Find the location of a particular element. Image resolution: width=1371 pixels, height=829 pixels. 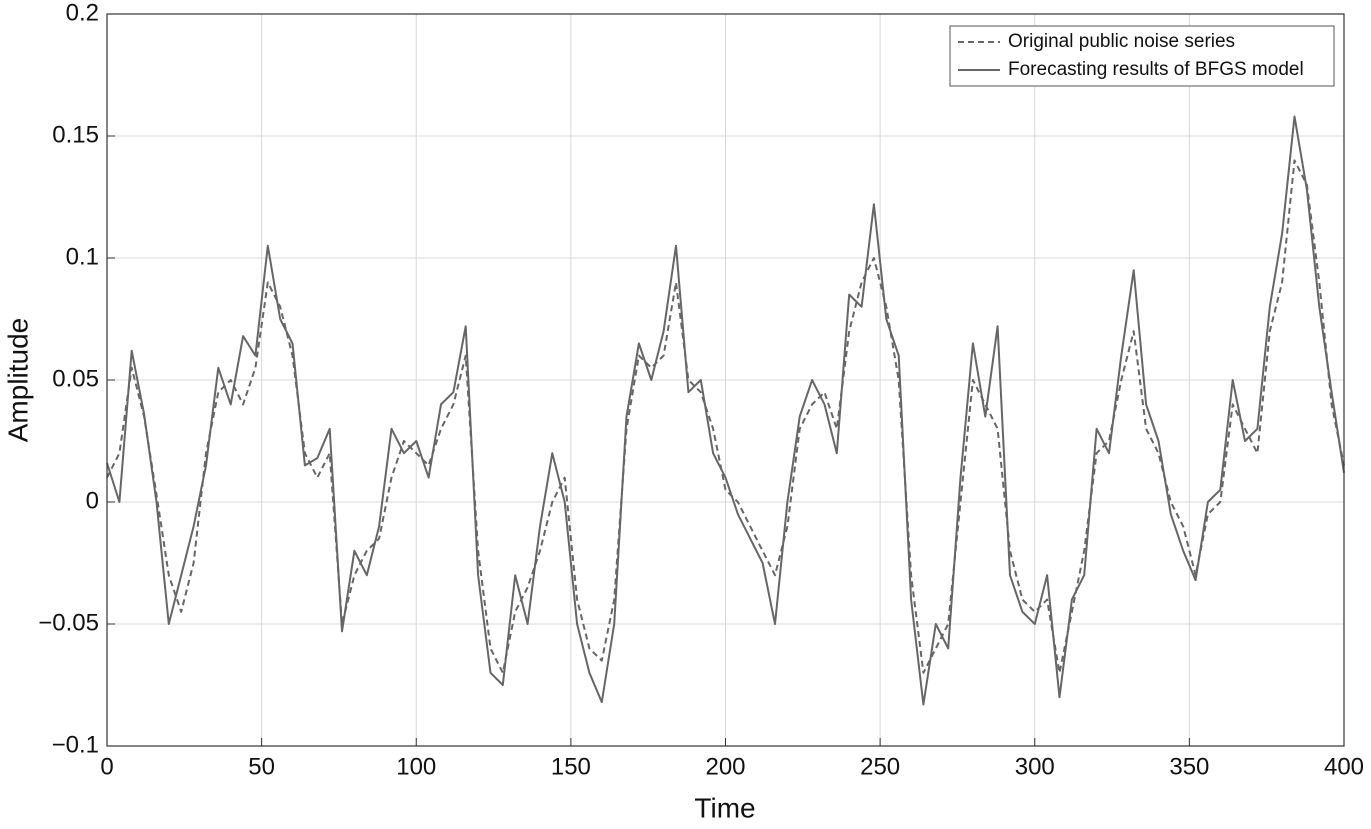

x-tick-label: 0 is located at coordinates (106, 766).